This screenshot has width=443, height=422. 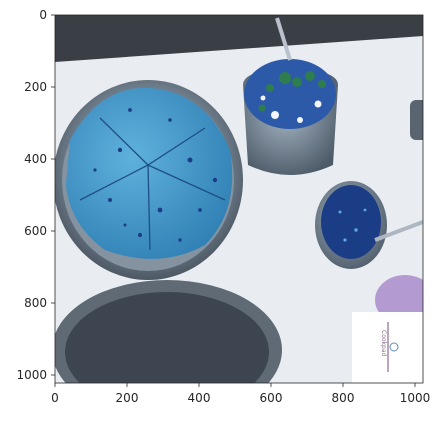 I want to click on background-band, so click(x=239, y=38).